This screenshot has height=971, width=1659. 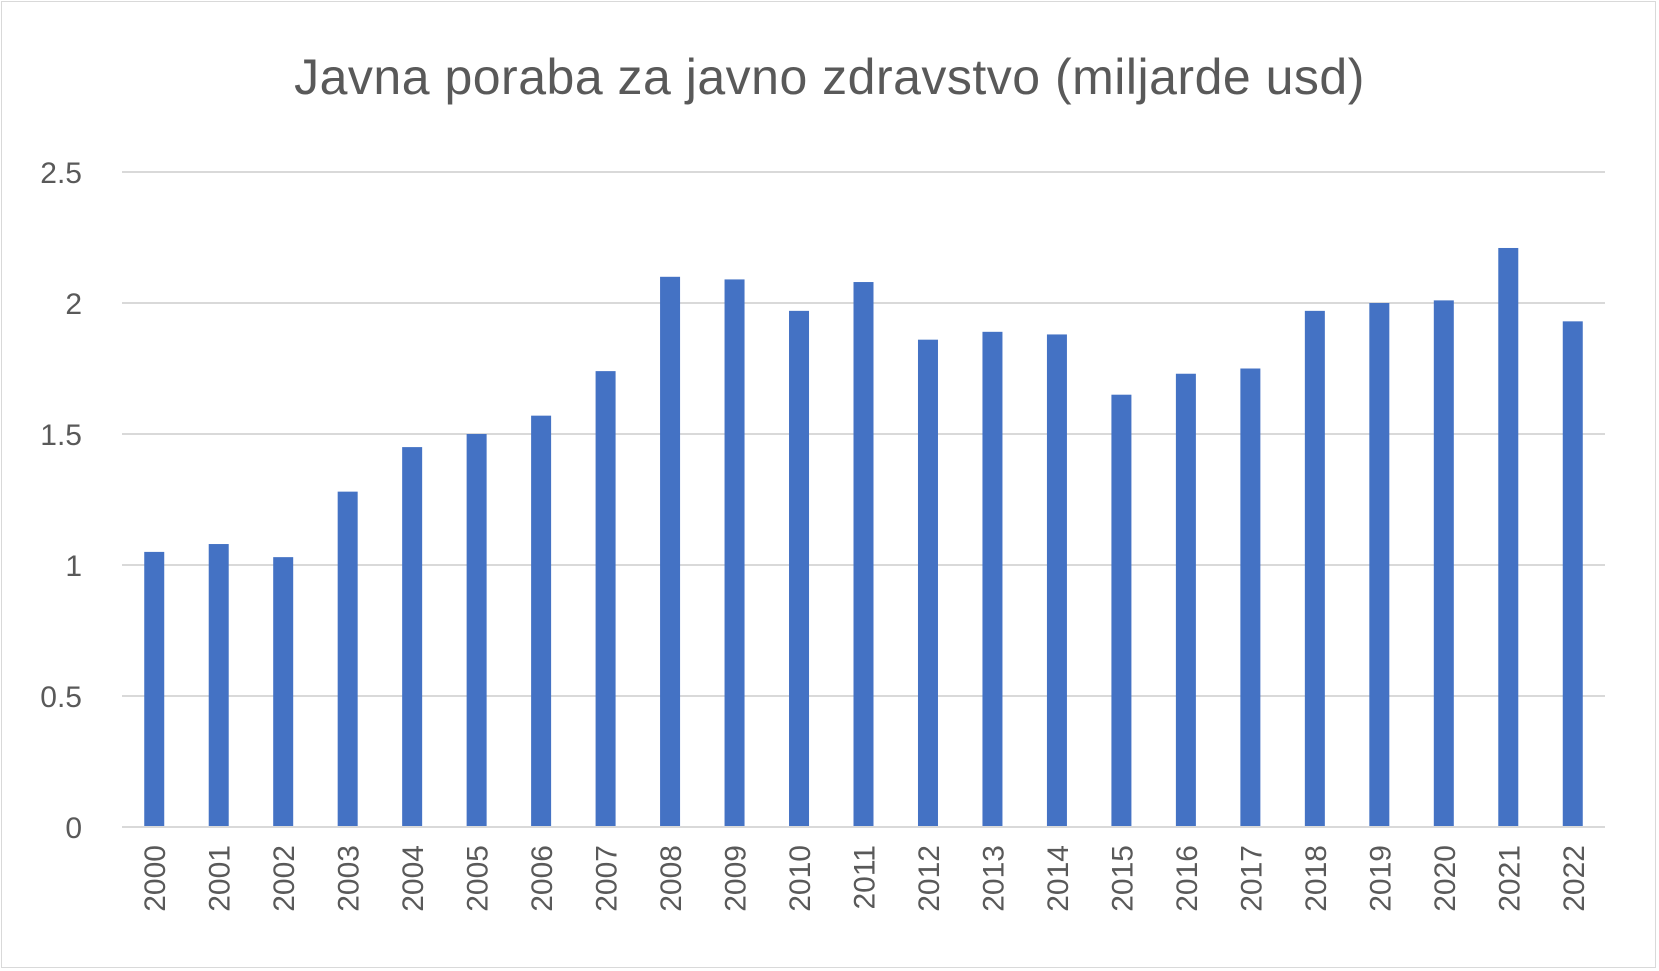 What do you see at coordinates (1379, 565) in the screenshot?
I see `bar-2019` at bounding box center [1379, 565].